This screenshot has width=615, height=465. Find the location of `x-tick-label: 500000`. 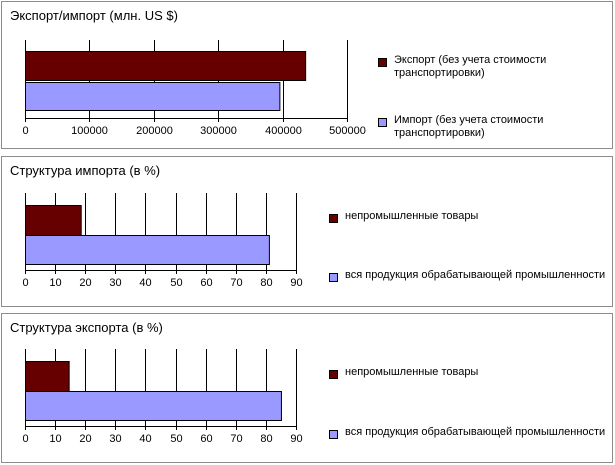

x-tick-label: 500000 is located at coordinates (347, 131).